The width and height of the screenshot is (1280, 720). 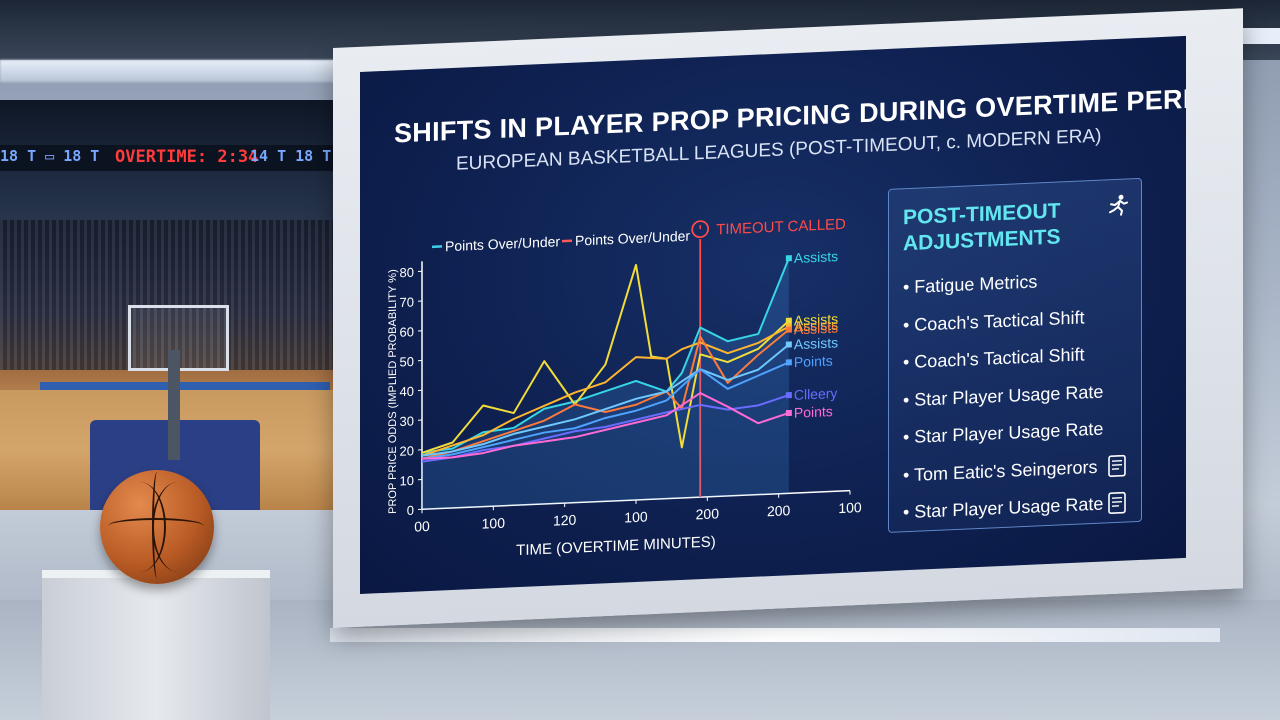 What do you see at coordinates (565, 520) in the screenshot?
I see `x-tick-label: 120` at bounding box center [565, 520].